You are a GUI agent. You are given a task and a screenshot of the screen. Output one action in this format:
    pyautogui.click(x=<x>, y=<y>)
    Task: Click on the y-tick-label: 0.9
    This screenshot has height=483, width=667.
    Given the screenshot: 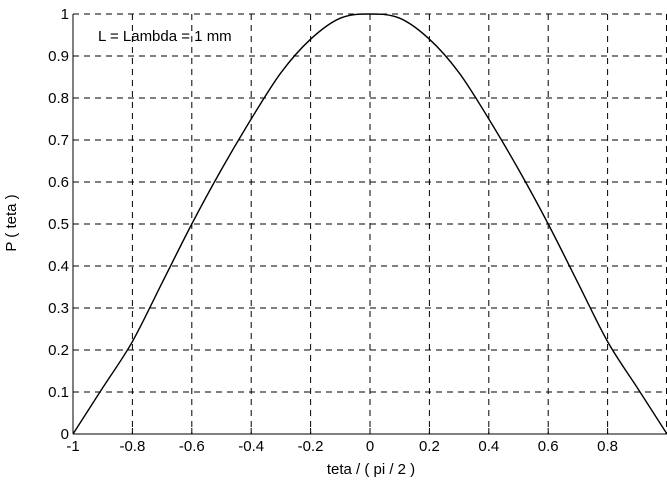 What is the action you would take?
    pyautogui.click(x=58, y=56)
    